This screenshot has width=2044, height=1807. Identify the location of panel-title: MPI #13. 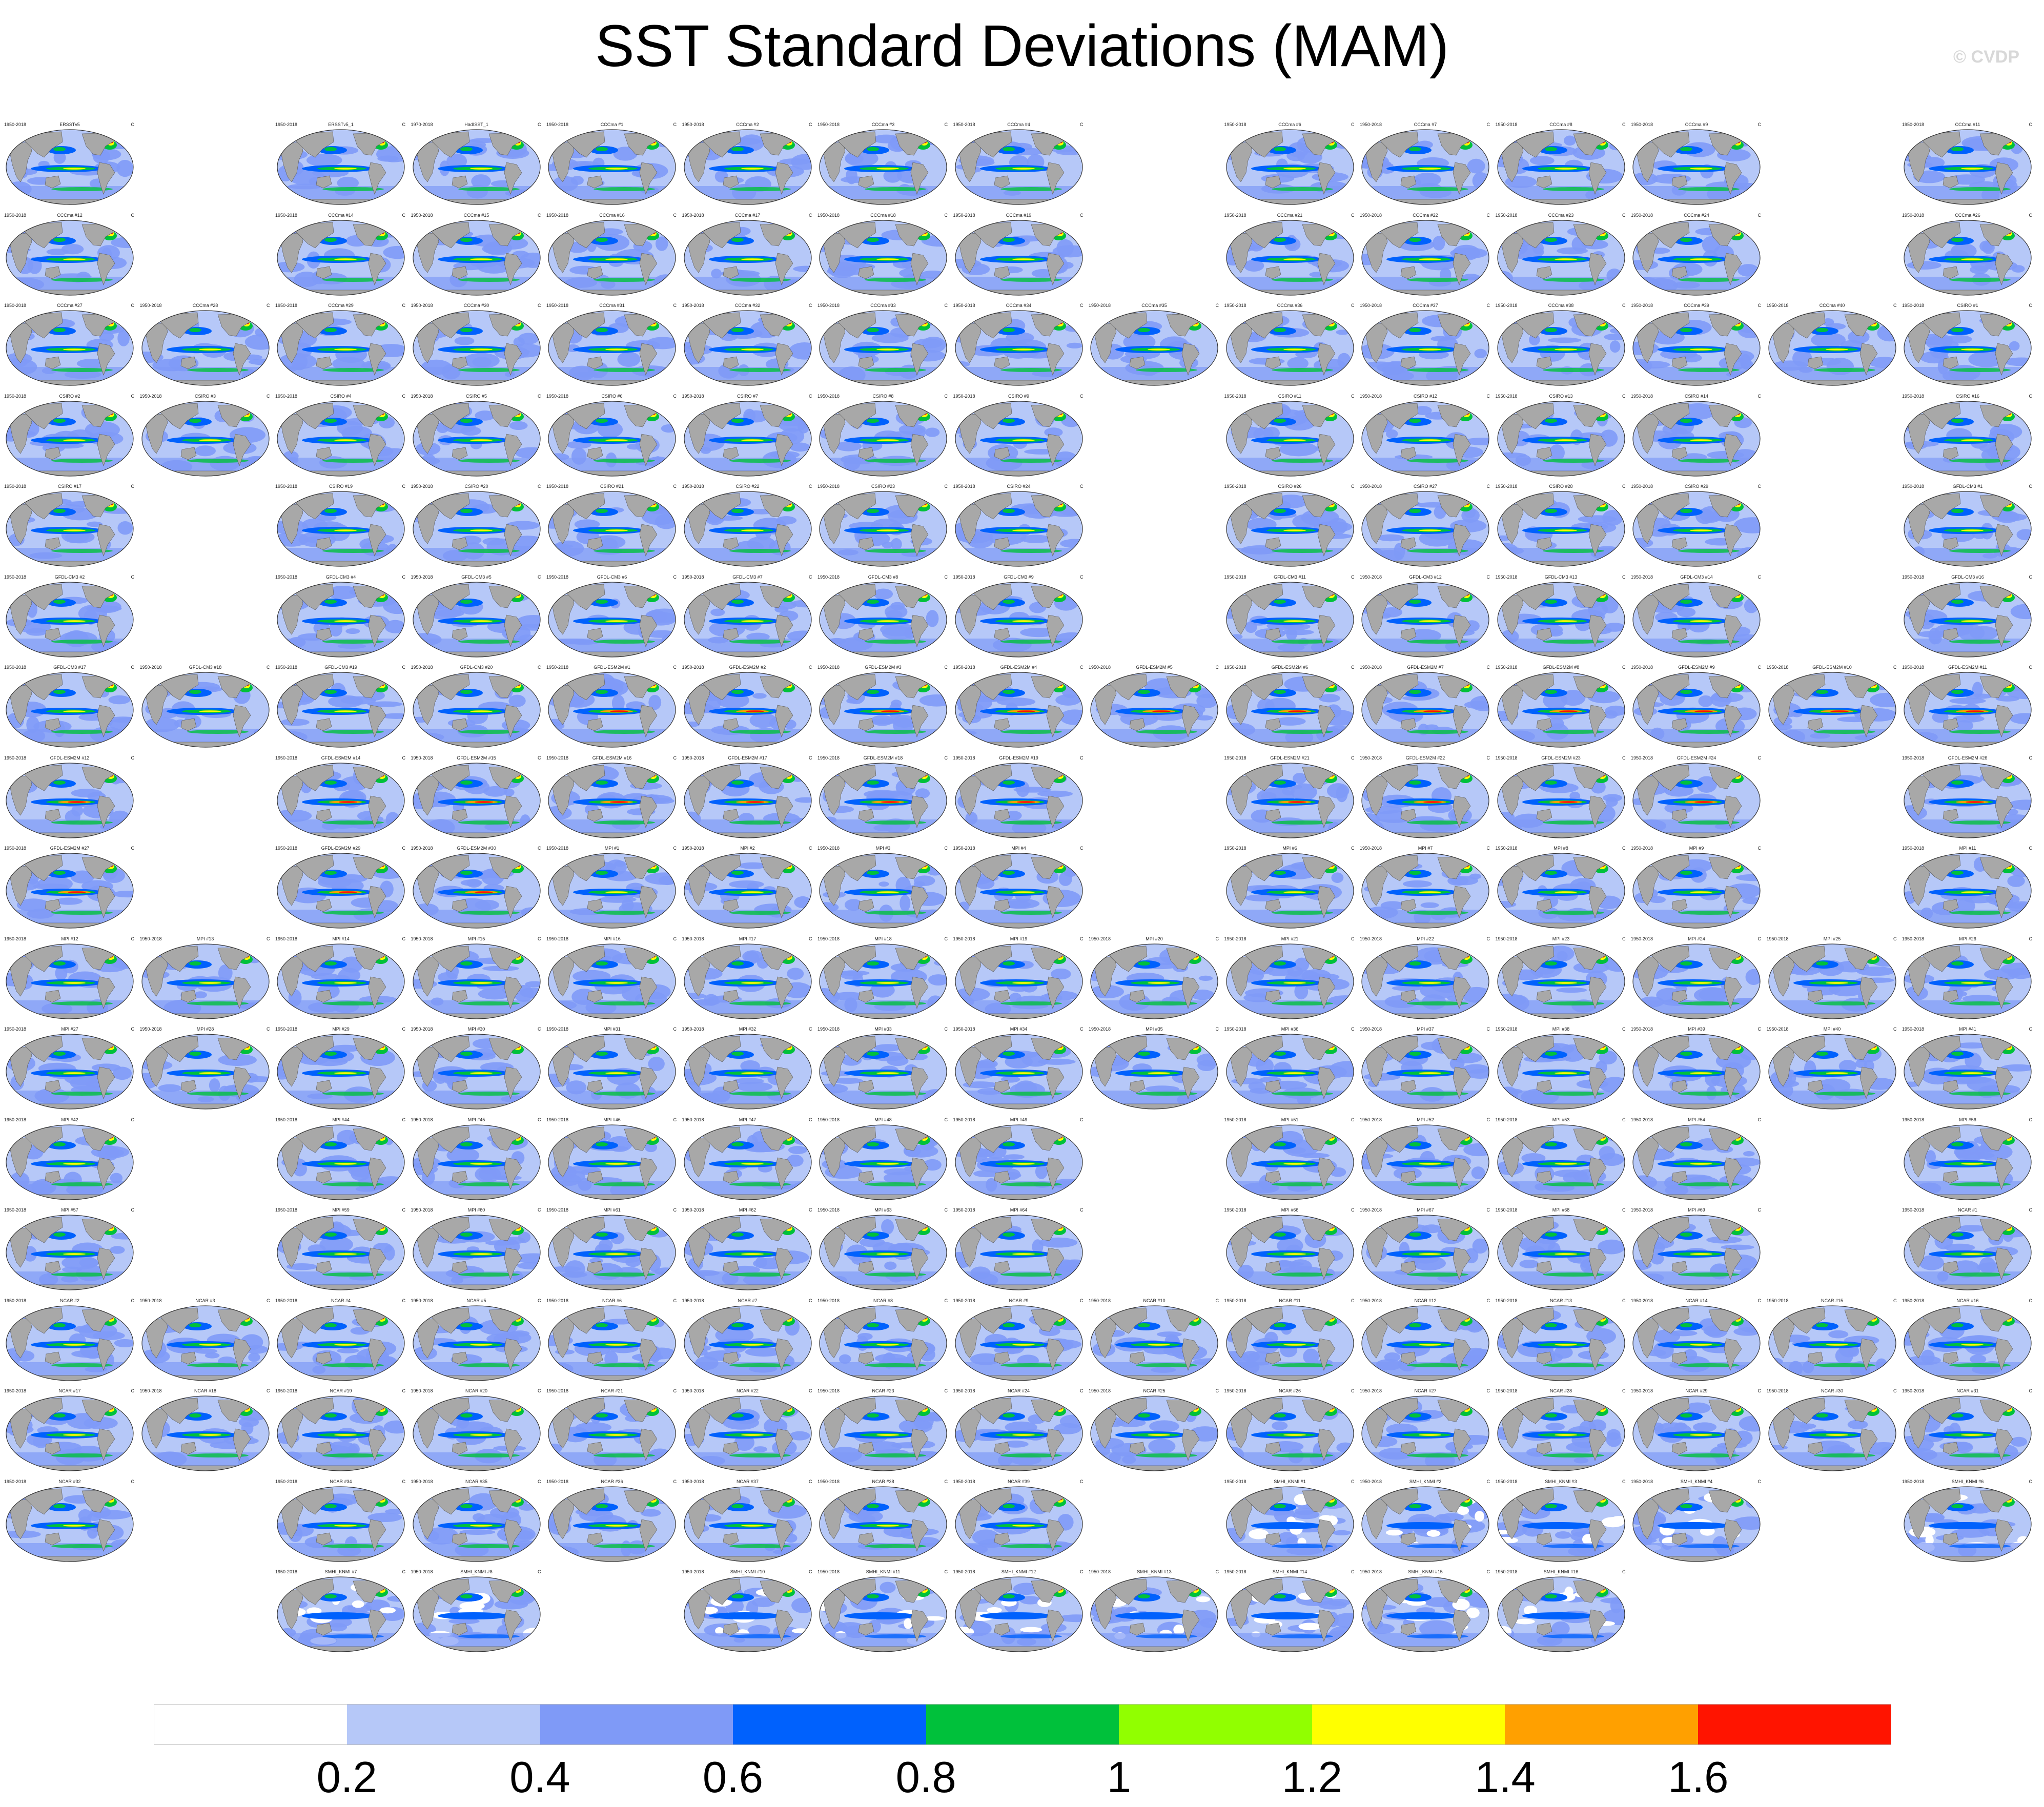
(205, 938).